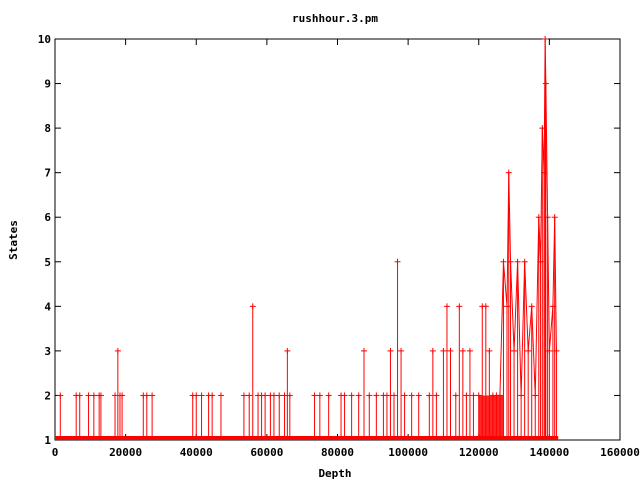 The width and height of the screenshot is (640, 480). Describe the element at coordinates (47, 440) in the screenshot. I see `y-tick-label: 1` at that location.